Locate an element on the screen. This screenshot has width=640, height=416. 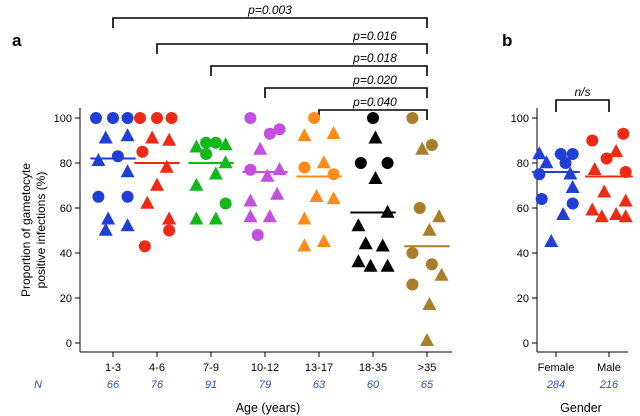
y-tick-label: 20 is located at coordinates (523, 299).